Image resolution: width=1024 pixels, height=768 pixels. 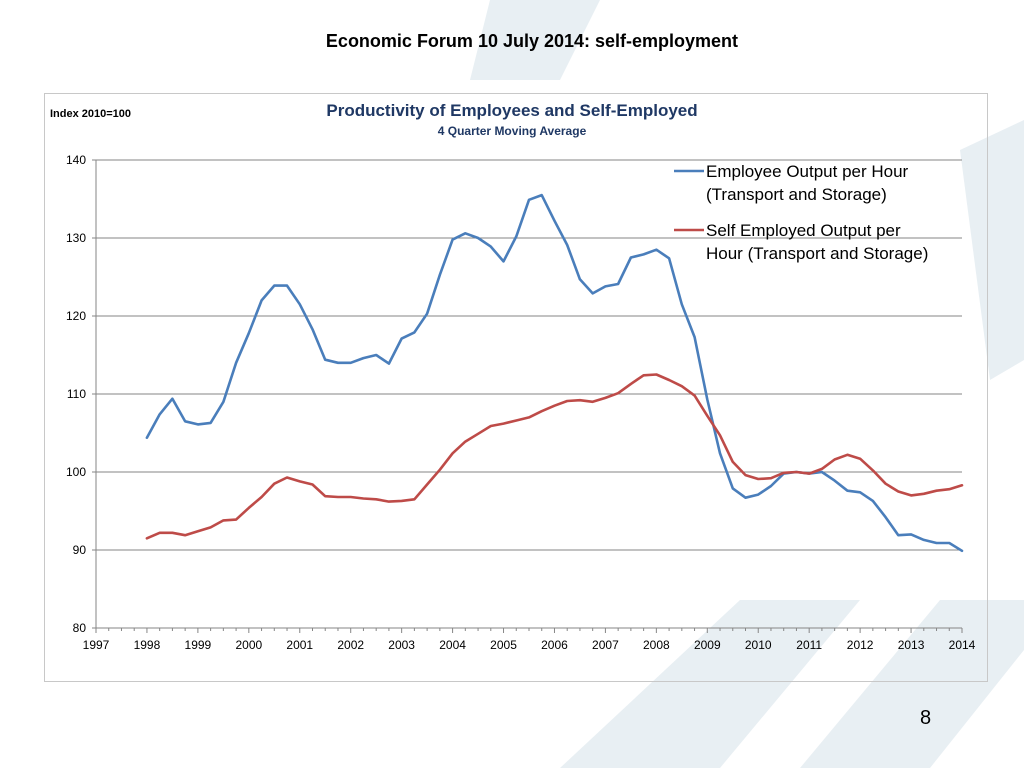 I want to click on x-tick-label: 2002, so click(x=350, y=645).